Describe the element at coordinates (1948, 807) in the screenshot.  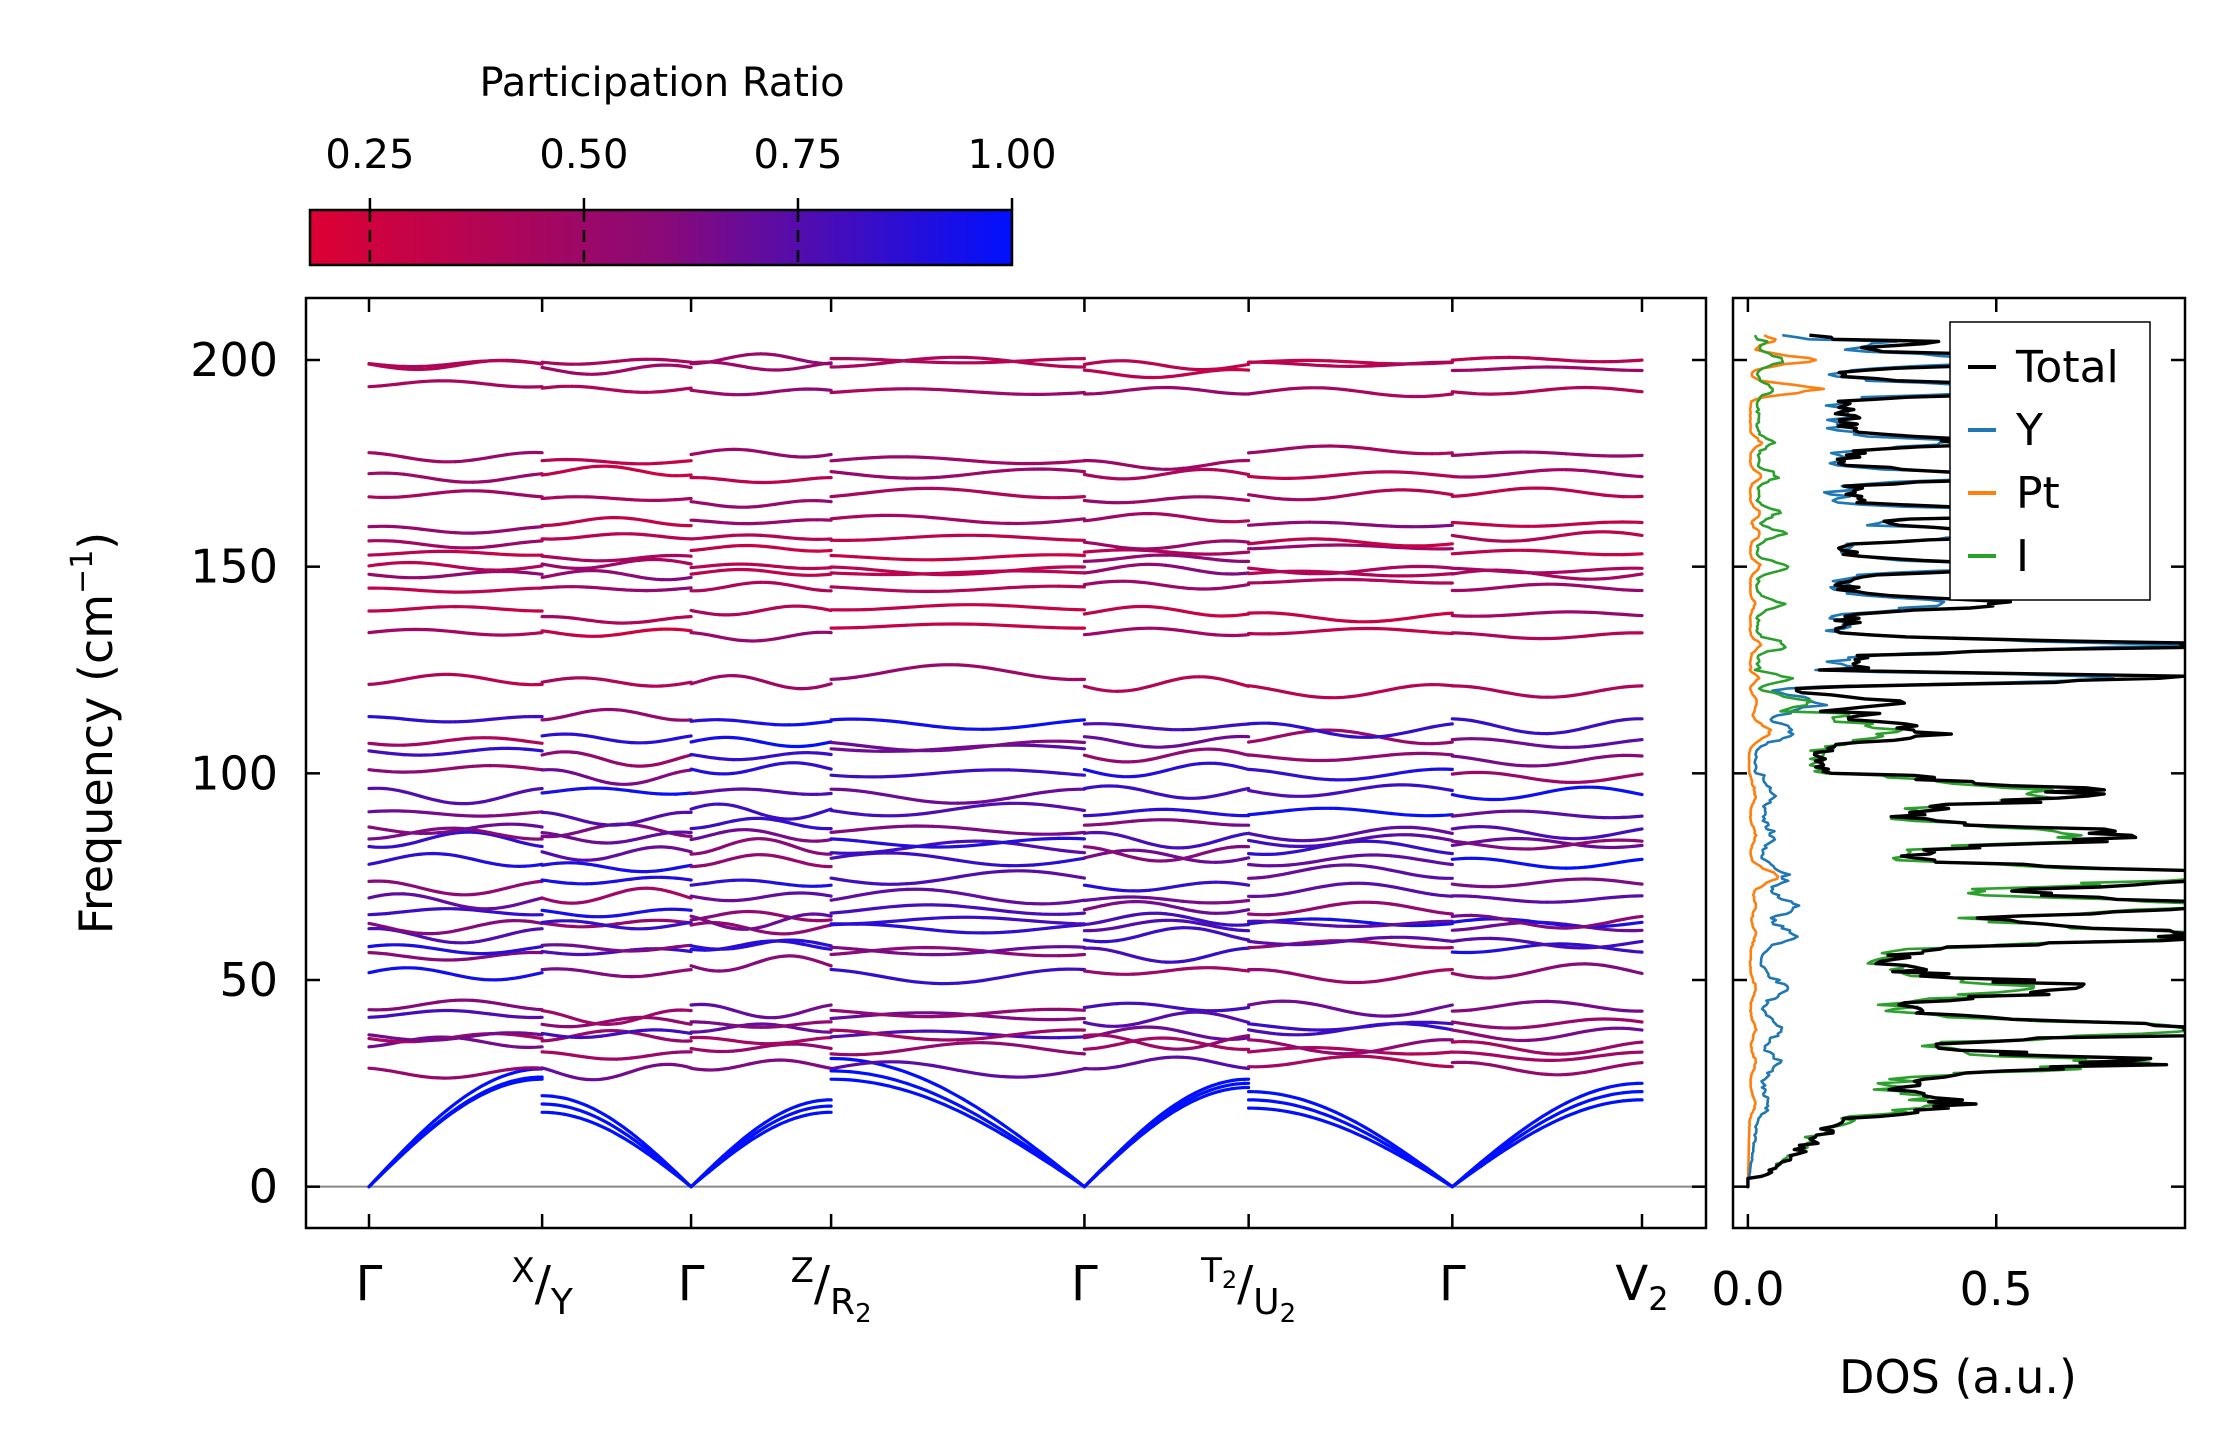
I see `dos-ticks: 0.0 0.5` at that location.